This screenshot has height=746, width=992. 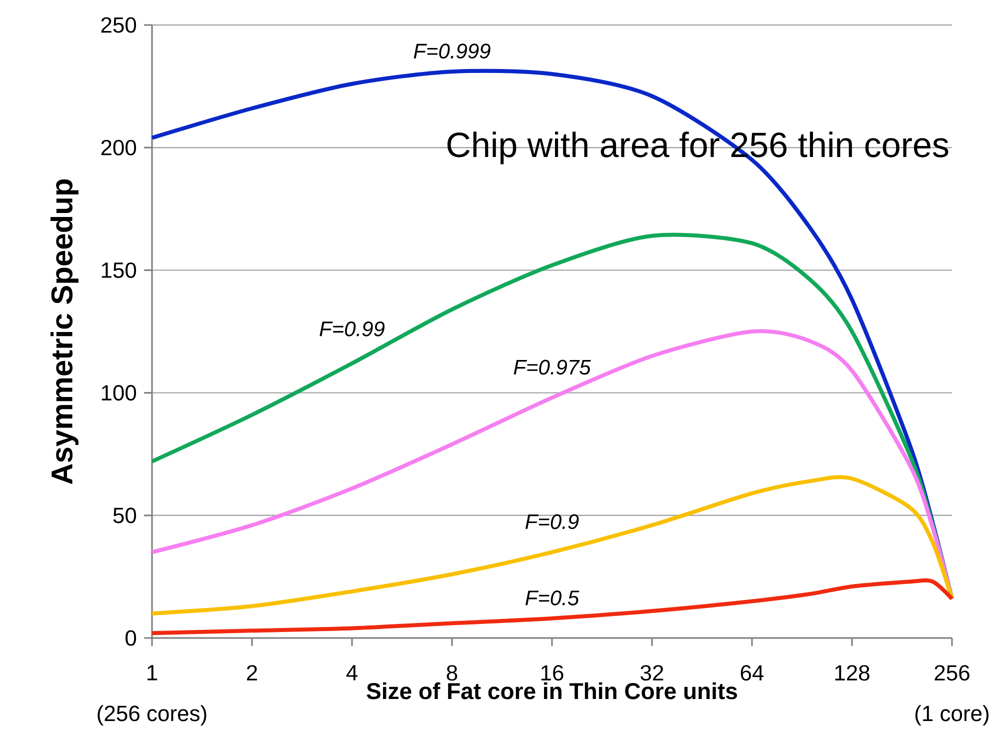 What do you see at coordinates (752, 673) in the screenshot?
I see `x-tick-label: 64` at bounding box center [752, 673].